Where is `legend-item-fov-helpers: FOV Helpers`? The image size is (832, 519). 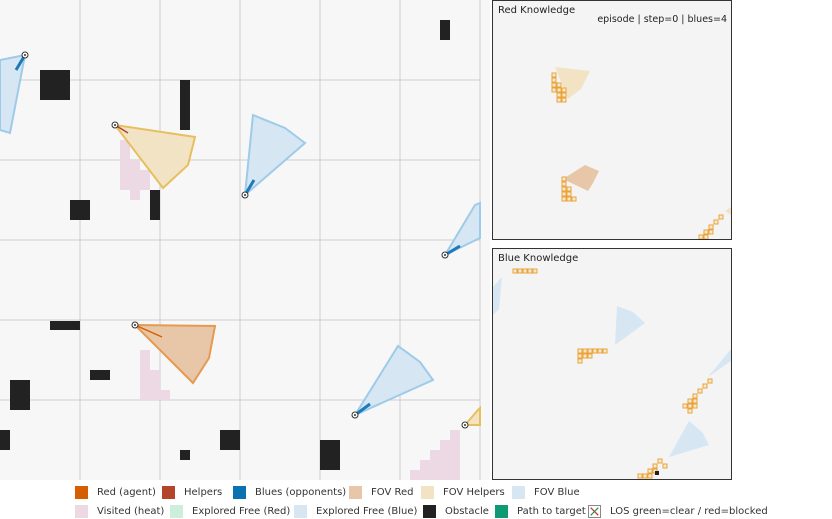
legend-item-fov-helpers: FOV Helpers is located at coordinates (463, 492).